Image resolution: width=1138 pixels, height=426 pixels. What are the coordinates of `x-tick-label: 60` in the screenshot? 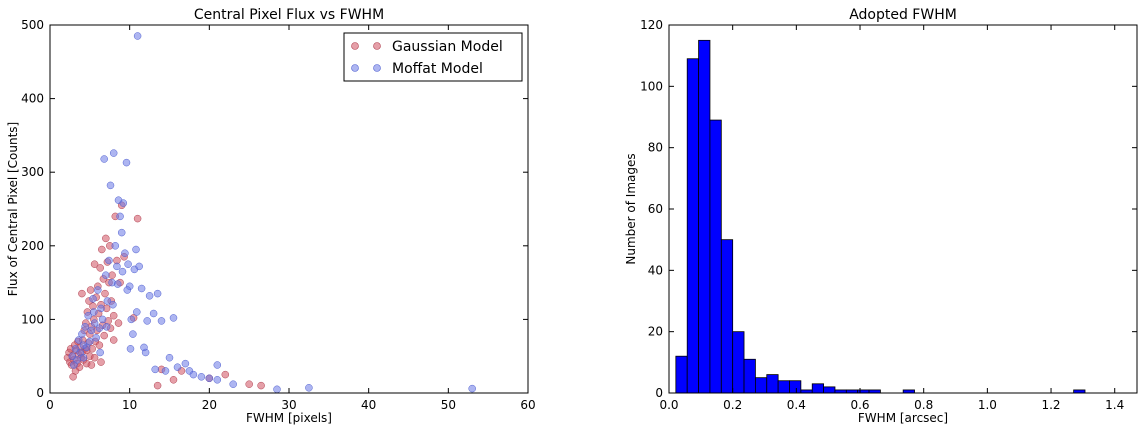 It's located at (527, 405).